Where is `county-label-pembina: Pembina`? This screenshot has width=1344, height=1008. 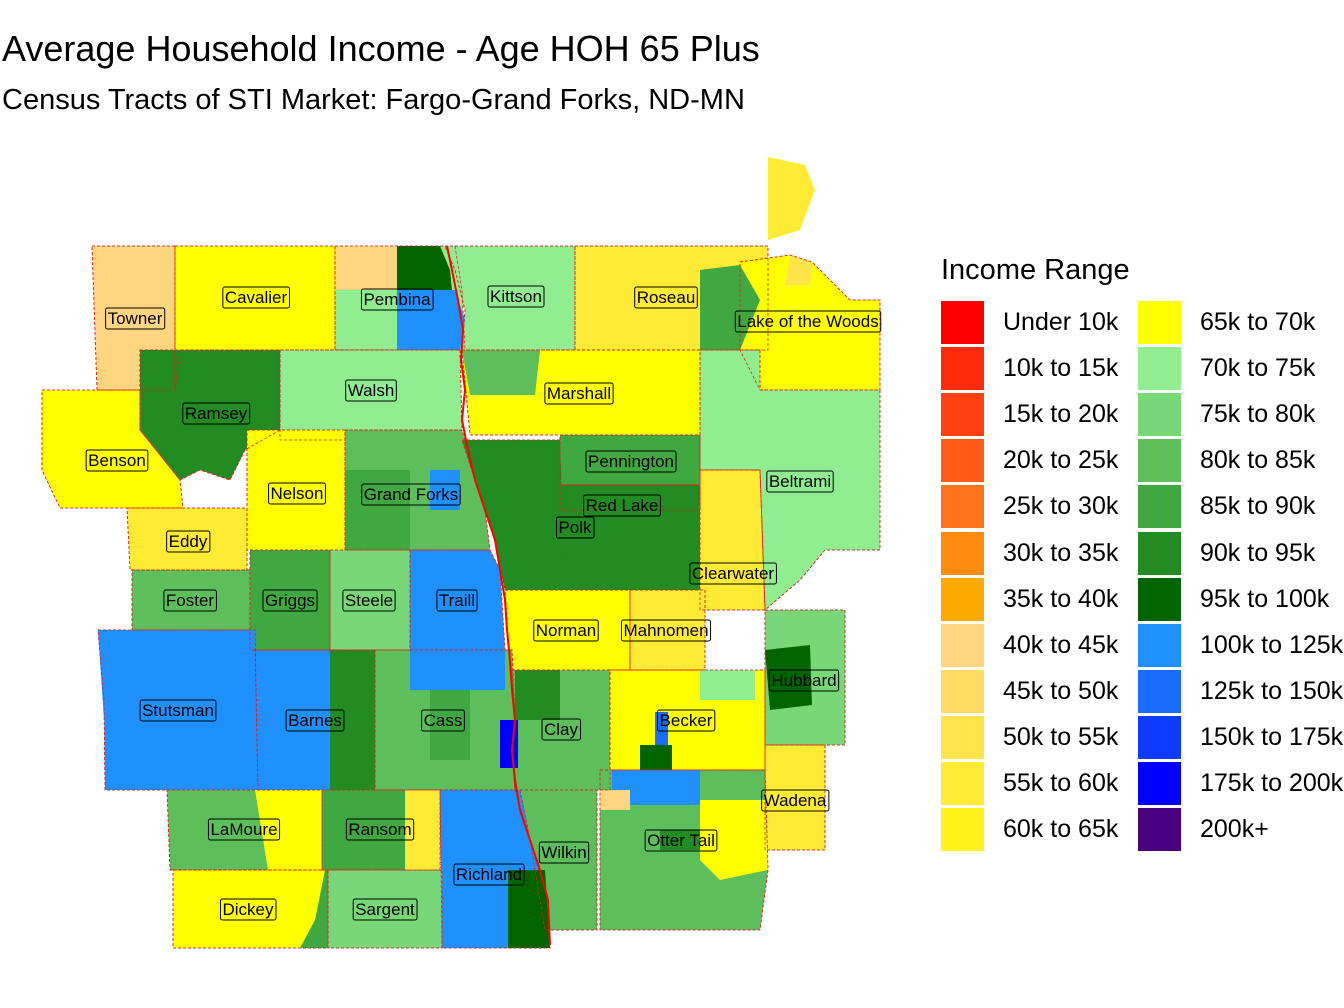
county-label-pembina: Pembina is located at coordinates (397, 299).